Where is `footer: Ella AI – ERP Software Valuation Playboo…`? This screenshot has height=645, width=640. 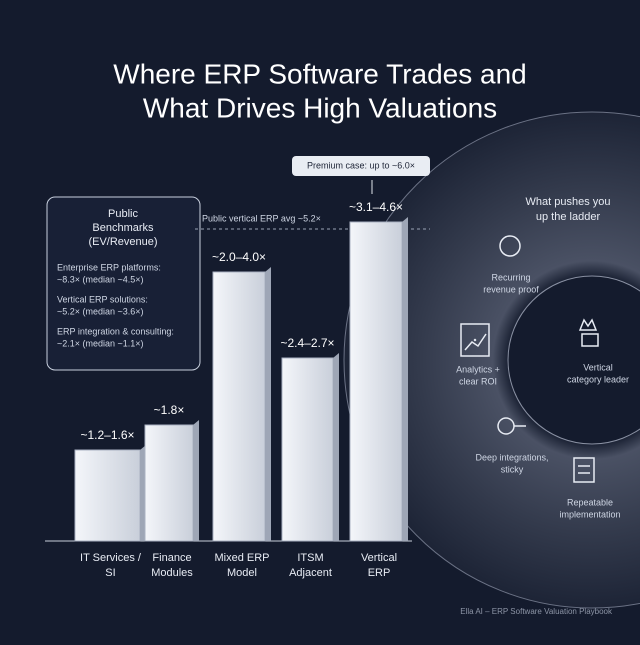
footer: Ella AI – ERP Software Valuation Playboo… is located at coordinates (536, 611).